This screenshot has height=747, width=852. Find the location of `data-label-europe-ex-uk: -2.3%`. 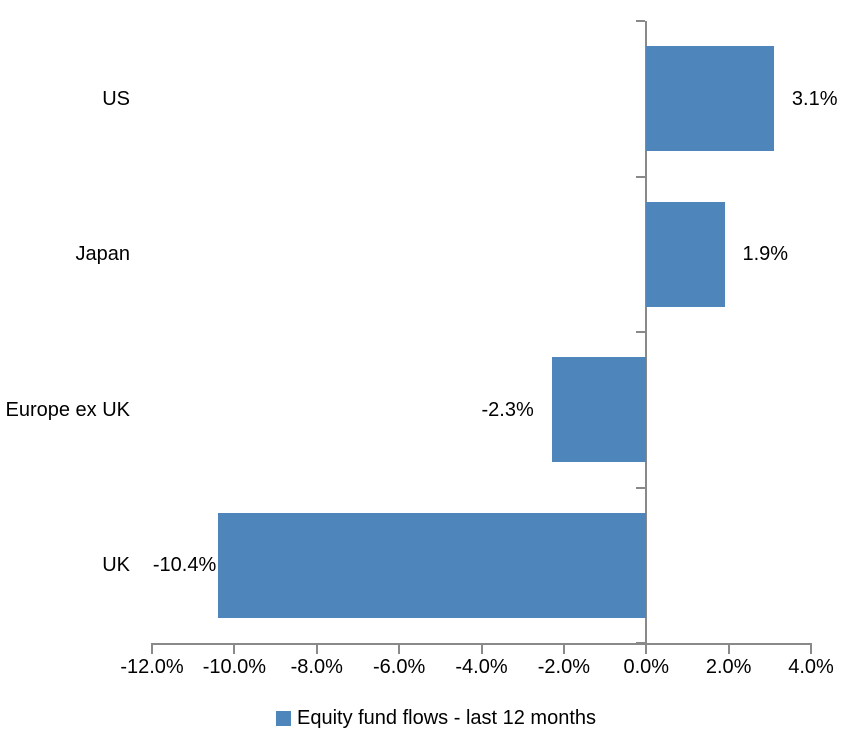

data-label-europe-ex-uk: -2.3% is located at coordinates (507, 409).